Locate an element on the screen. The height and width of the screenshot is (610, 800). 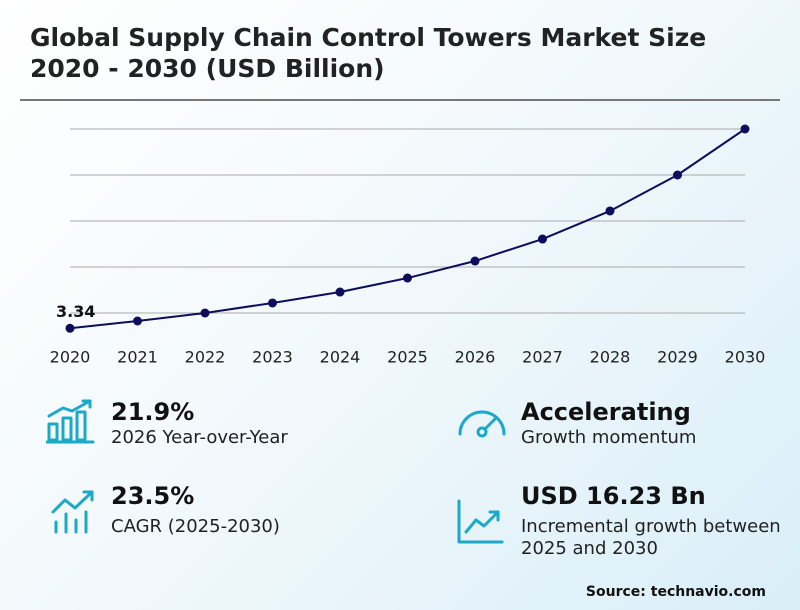
stat-block: 23.5% CAGR (2025-2030) is located at coordinates (195, 509).